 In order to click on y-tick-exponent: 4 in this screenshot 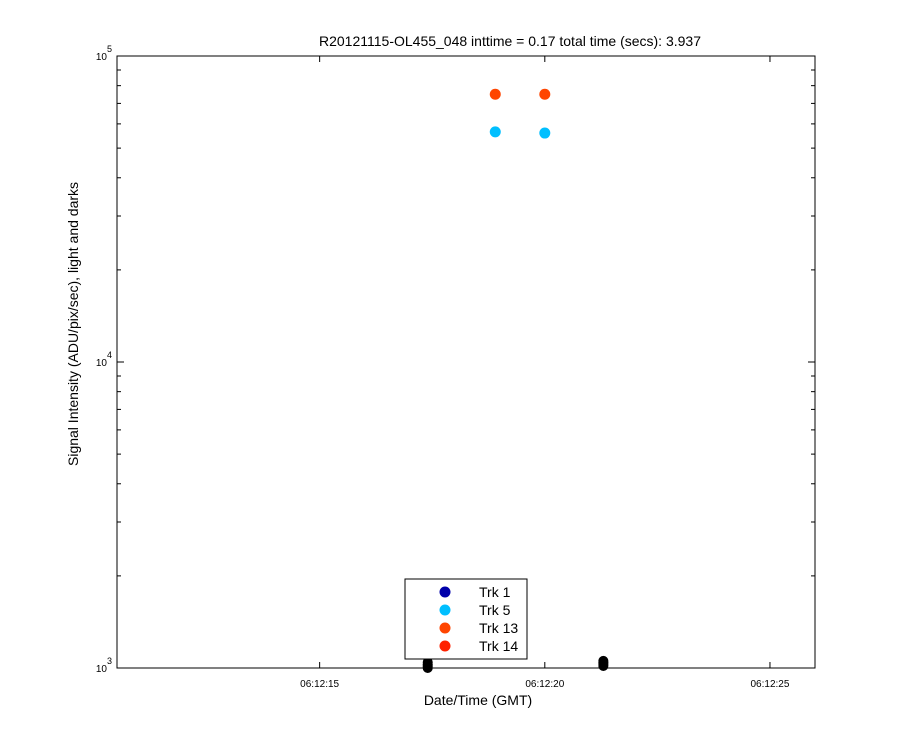, I will do `click(109, 355)`.